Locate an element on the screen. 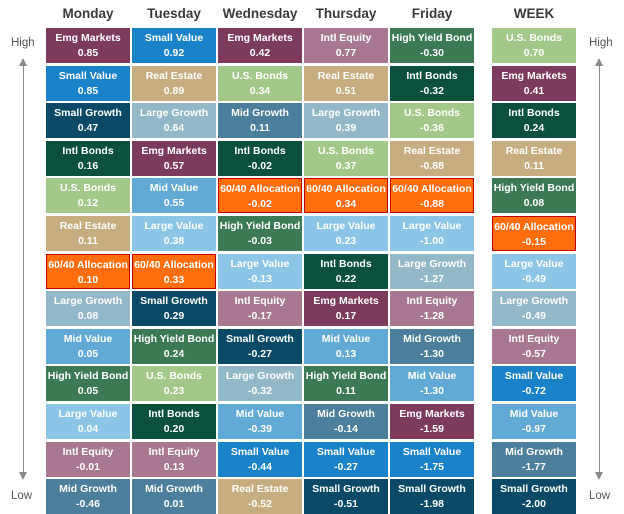 The width and height of the screenshot is (624, 514). cell: Small Growth -2.00 is located at coordinates (534, 496).